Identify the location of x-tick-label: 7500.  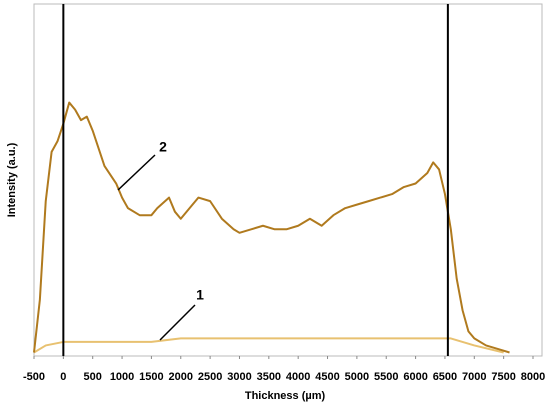
(503, 377).